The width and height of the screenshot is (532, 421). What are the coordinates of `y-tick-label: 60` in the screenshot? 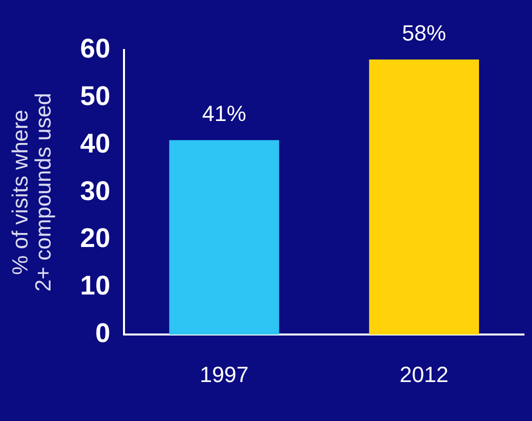 It's located at (95, 48).